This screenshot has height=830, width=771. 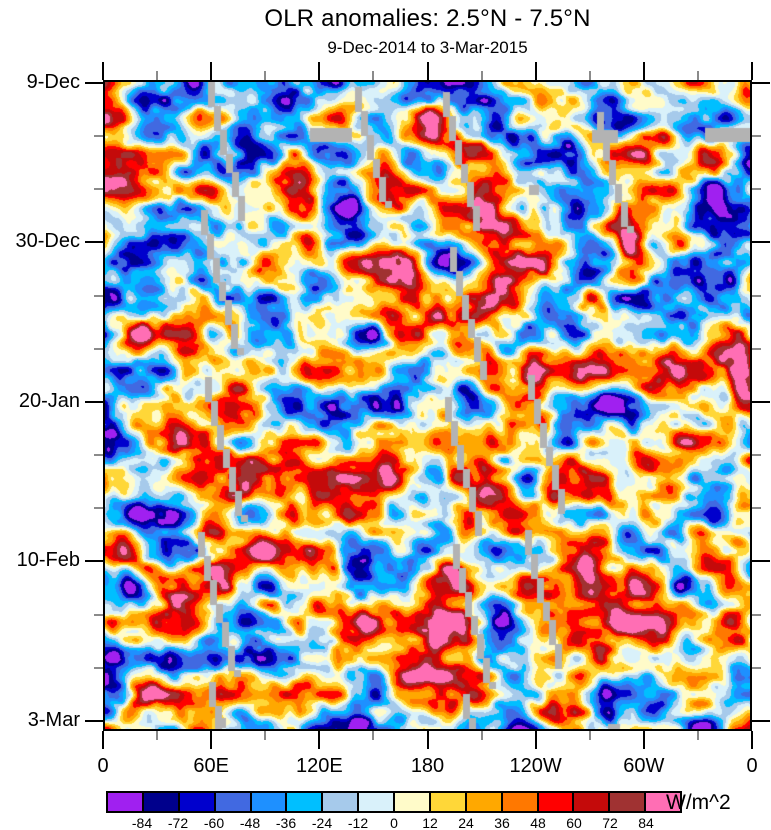 I want to click on x-axis-tick-label: 120W, so click(x=535, y=766).